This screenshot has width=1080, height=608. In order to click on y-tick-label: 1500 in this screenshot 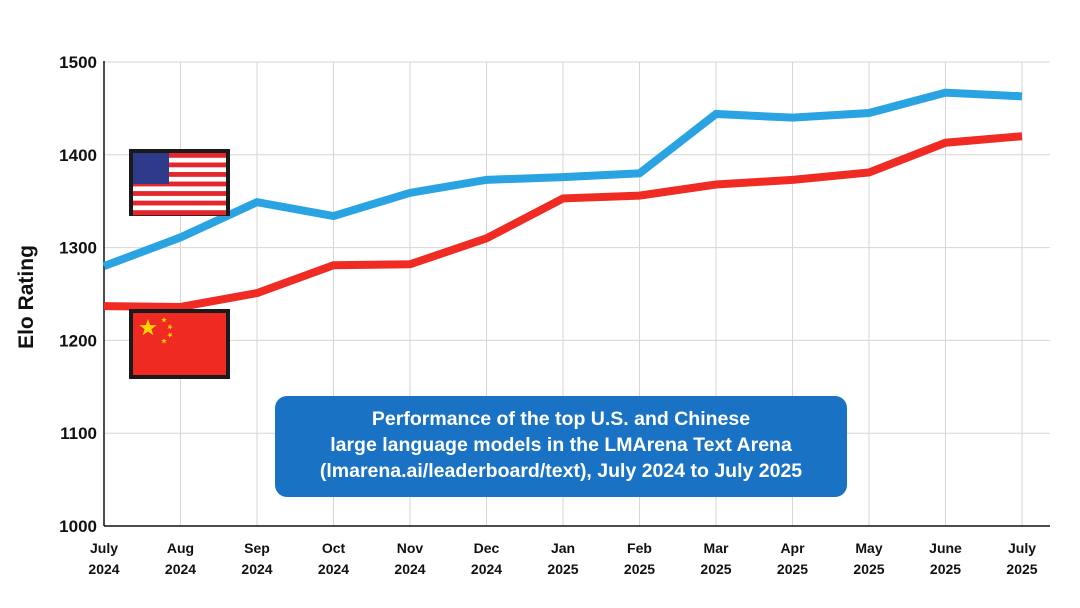, I will do `click(78, 62)`.